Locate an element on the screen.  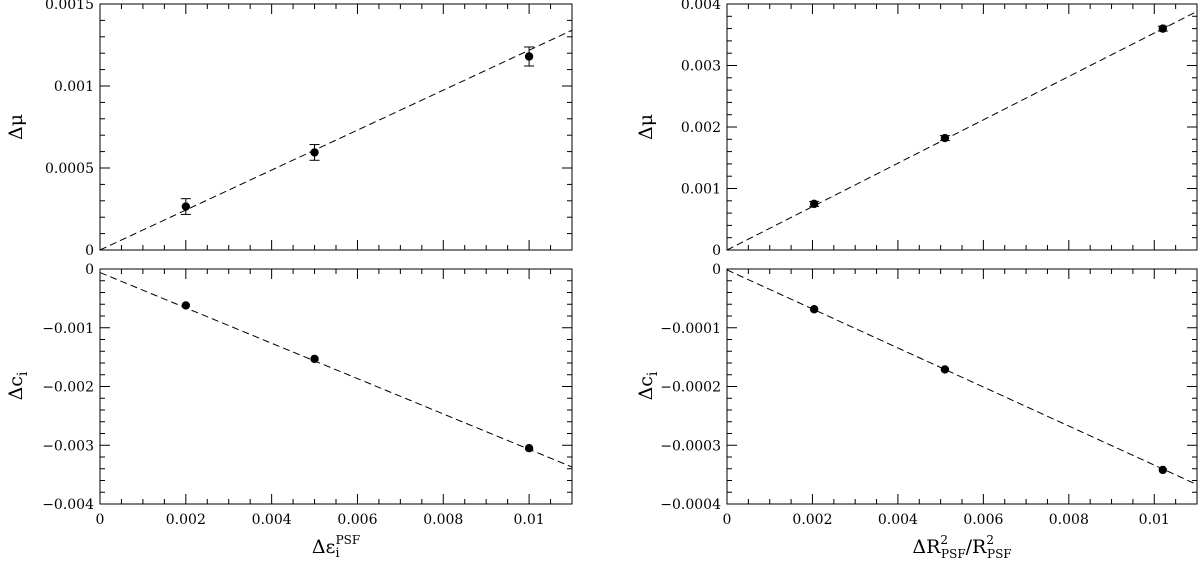
top-left-ytick-label: 0.0015 is located at coordinates (69, 6).